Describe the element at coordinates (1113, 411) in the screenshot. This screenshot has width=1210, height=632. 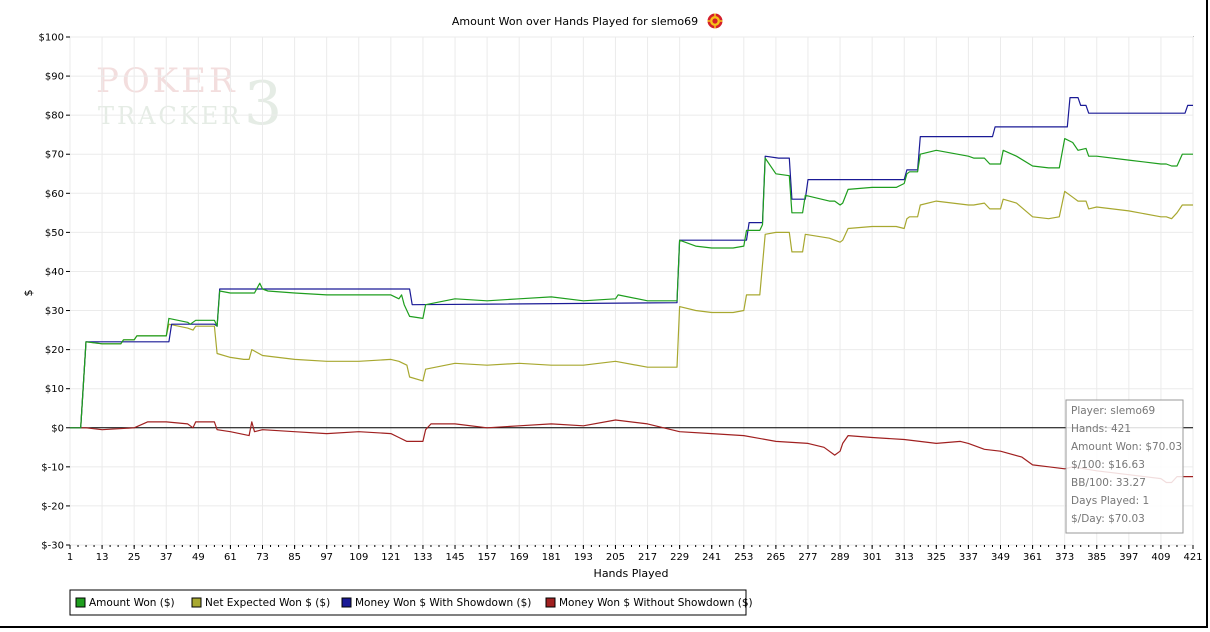
I see `info-line: Player: slemo69` at that location.